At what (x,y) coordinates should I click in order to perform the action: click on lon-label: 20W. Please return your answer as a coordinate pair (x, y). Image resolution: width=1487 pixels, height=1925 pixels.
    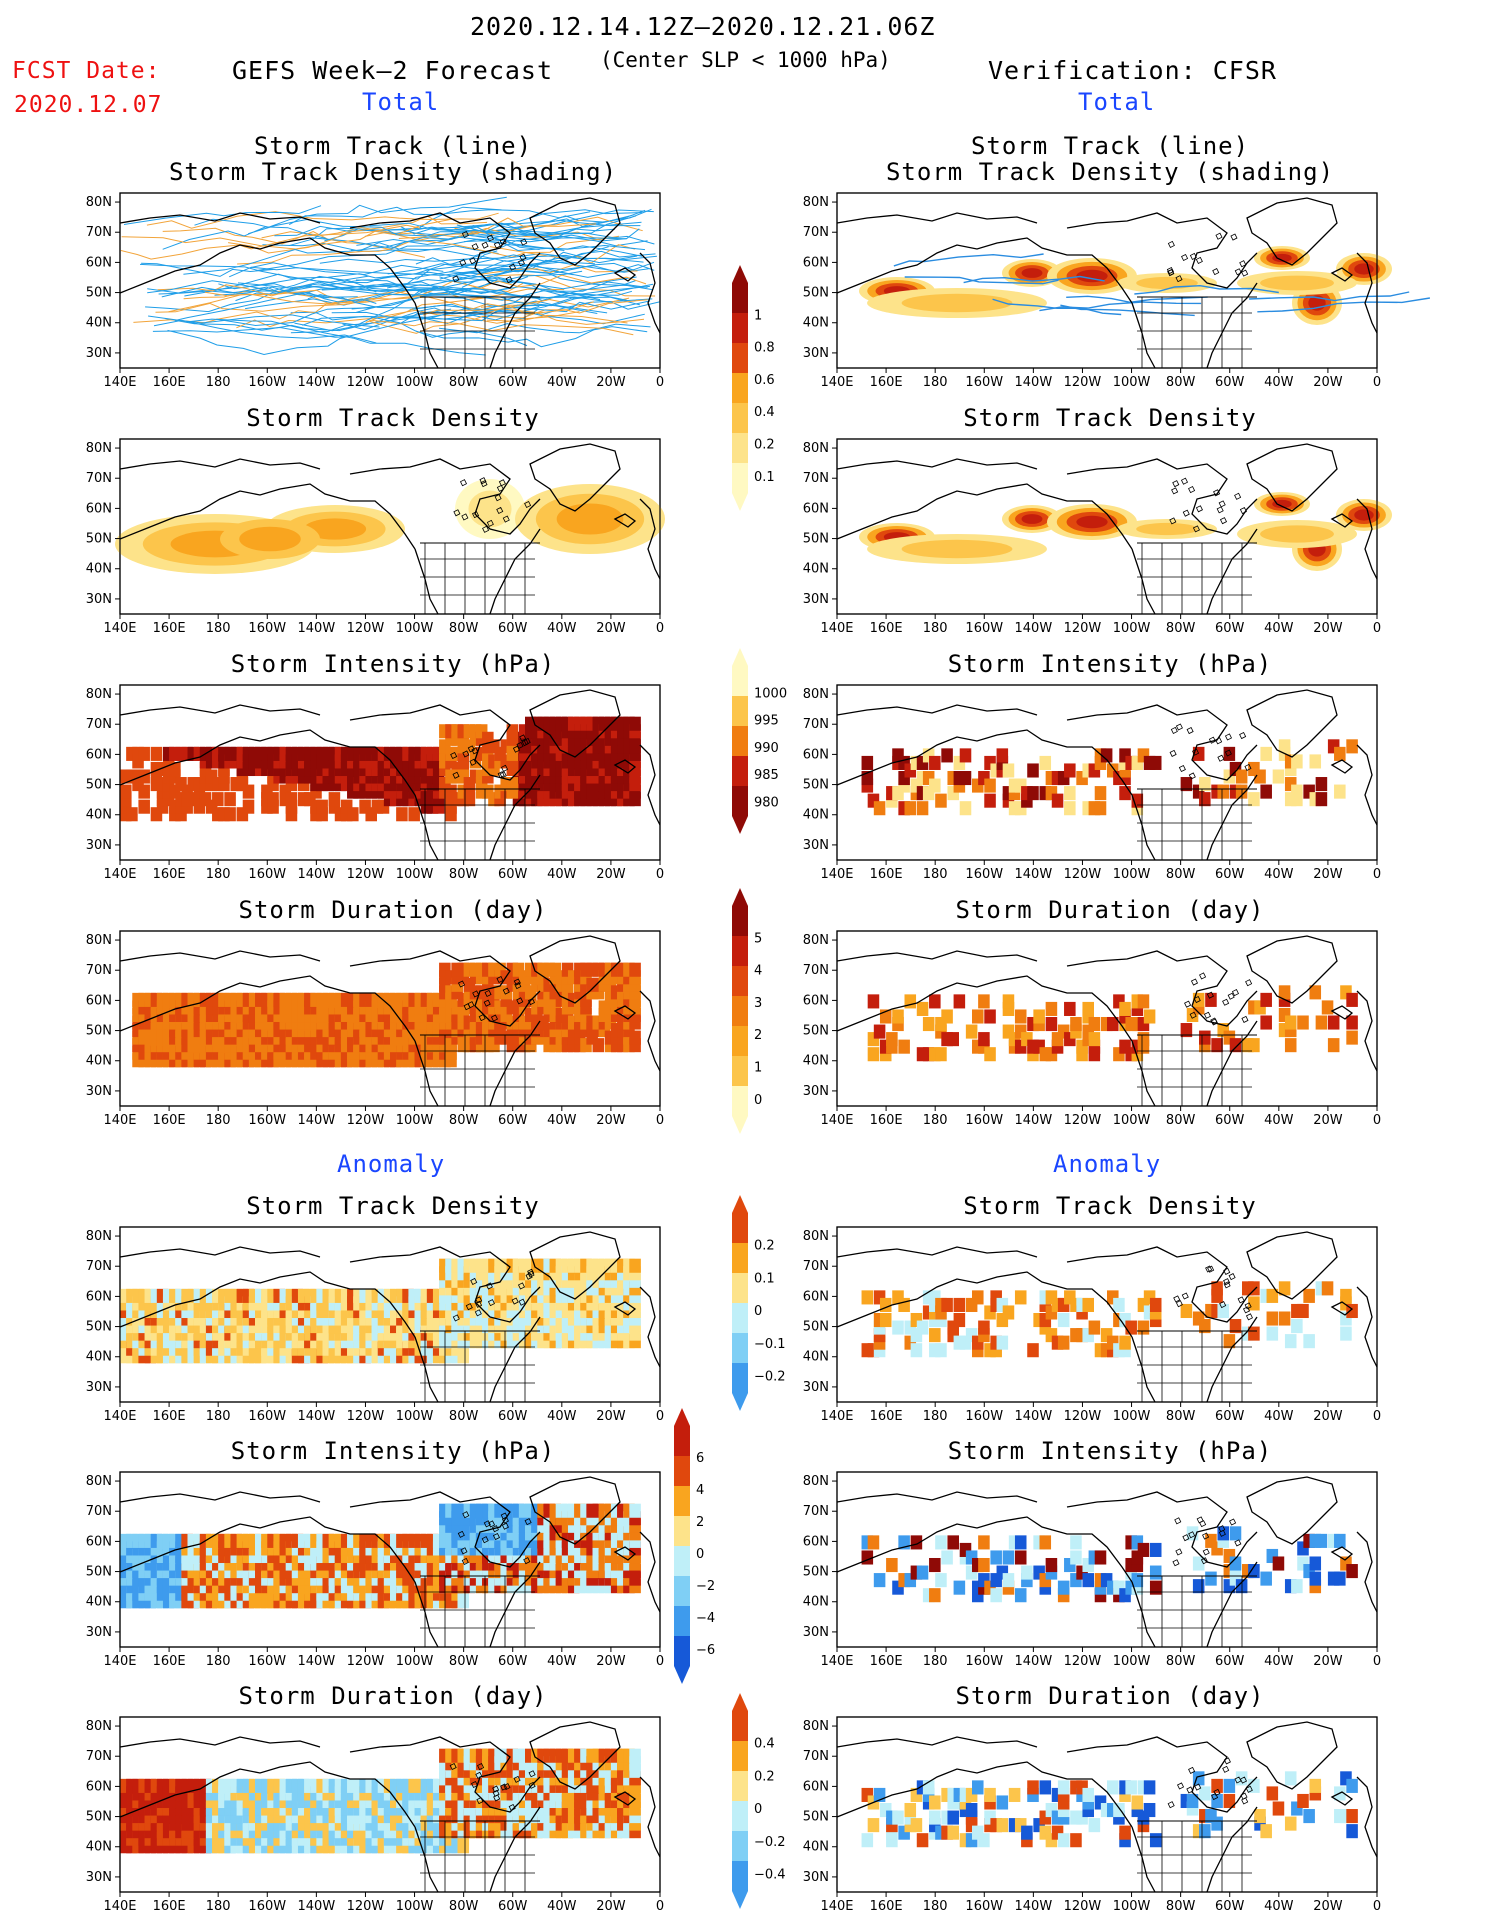
    Looking at the image, I should click on (611, 1906).